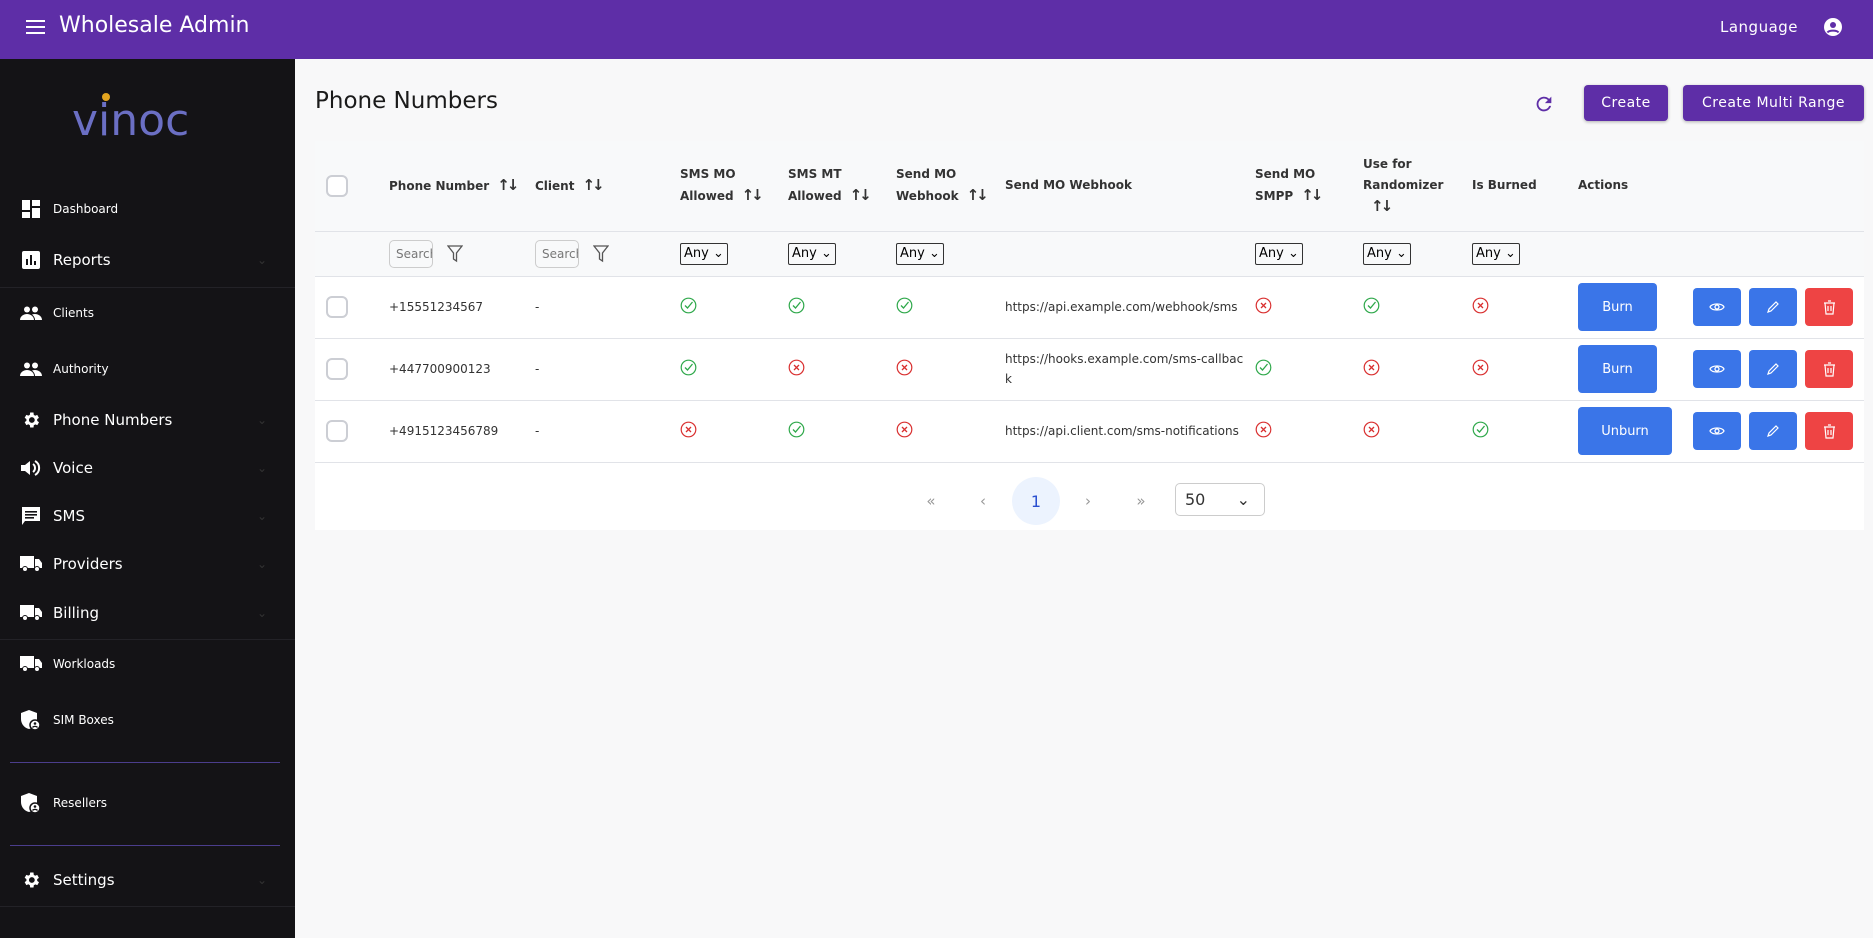  Describe the element at coordinates (147, 720) in the screenshot. I see `sidebar-item-sim-boxes: SIM Boxes` at that location.